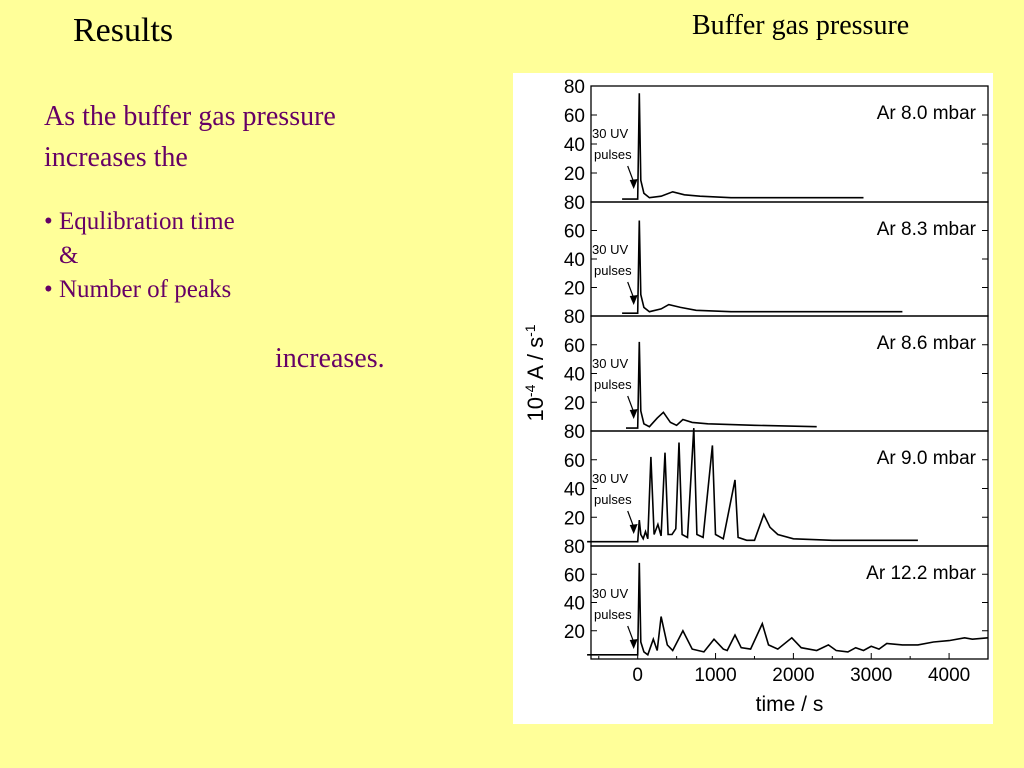 The height and width of the screenshot is (768, 1024). I want to click on x-tick-label: 0, so click(637, 675).